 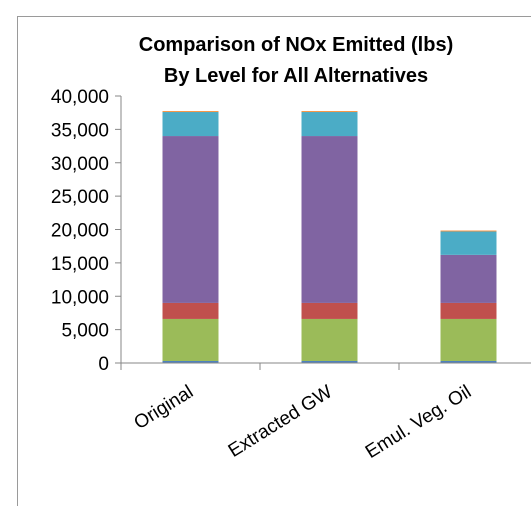 I want to click on y-tick-label: 5,000, so click(x=85, y=331).